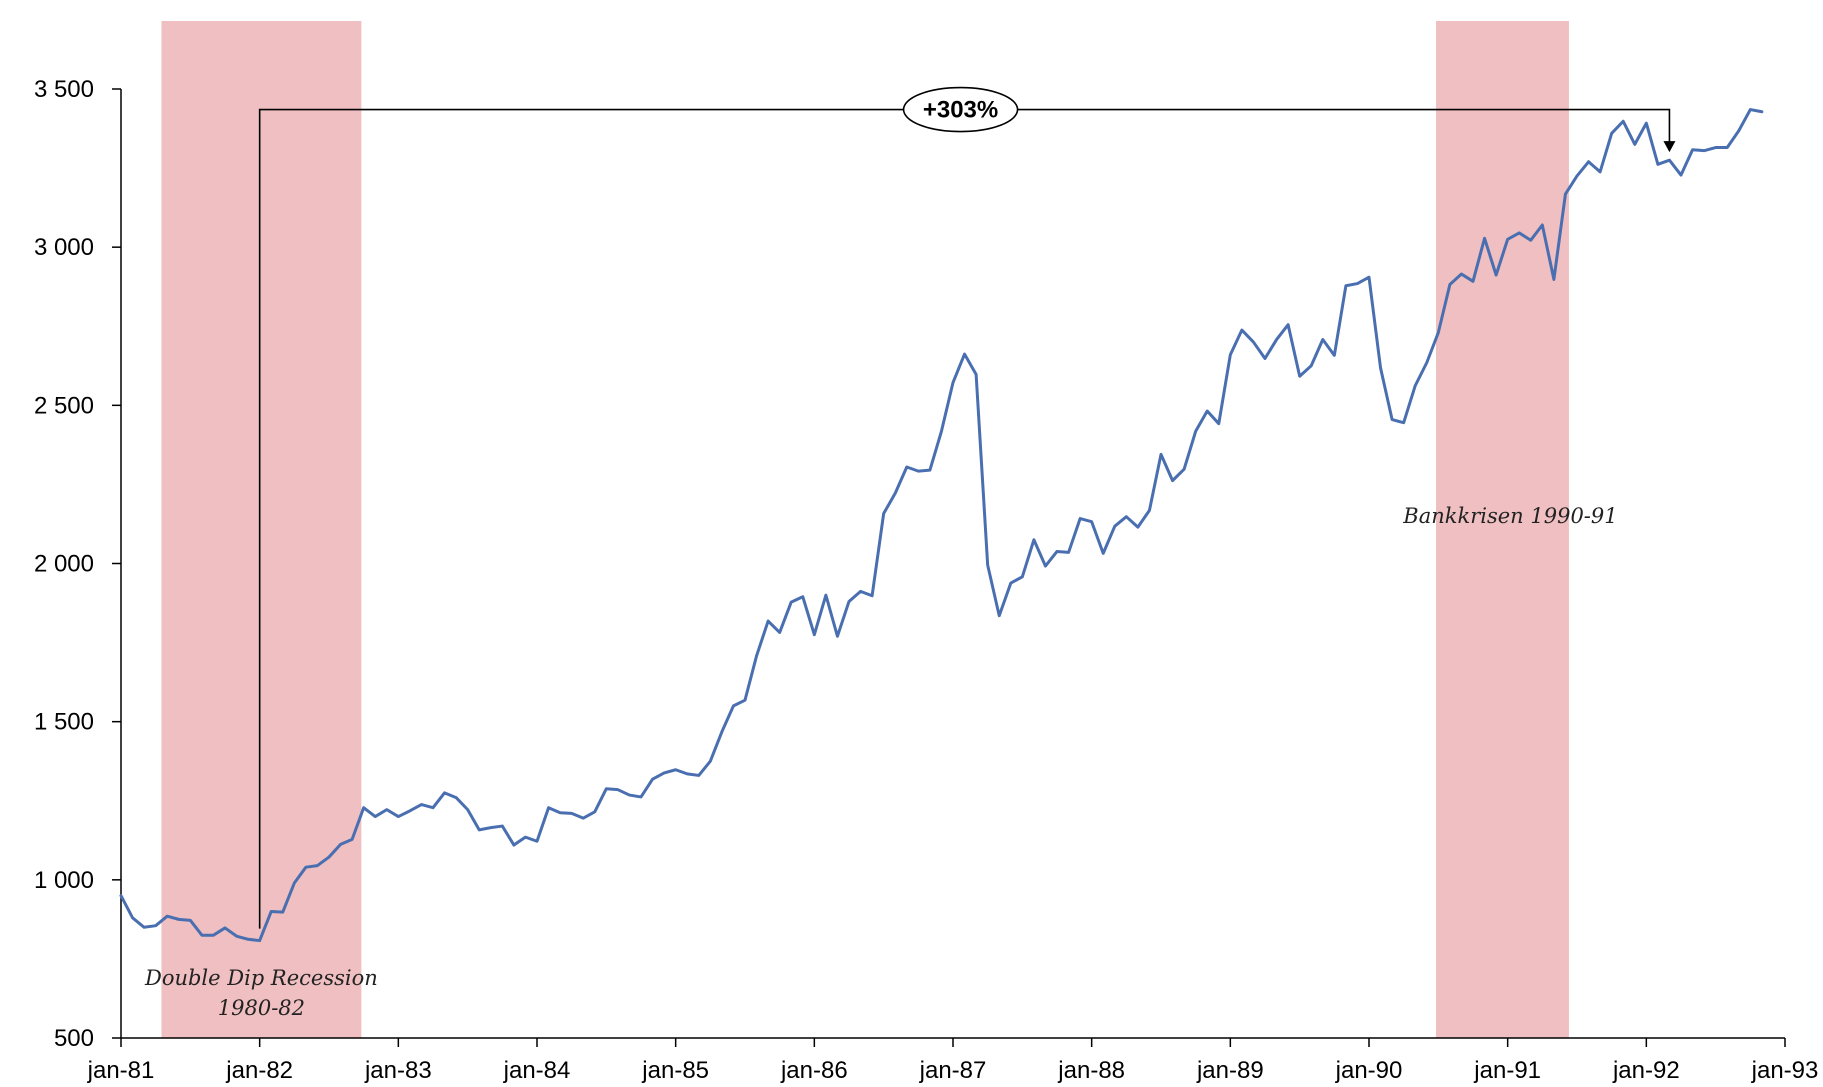 The height and width of the screenshot is (1087, 1823). I want to click on x-tick-label: jan-85, so click(675, 1070).